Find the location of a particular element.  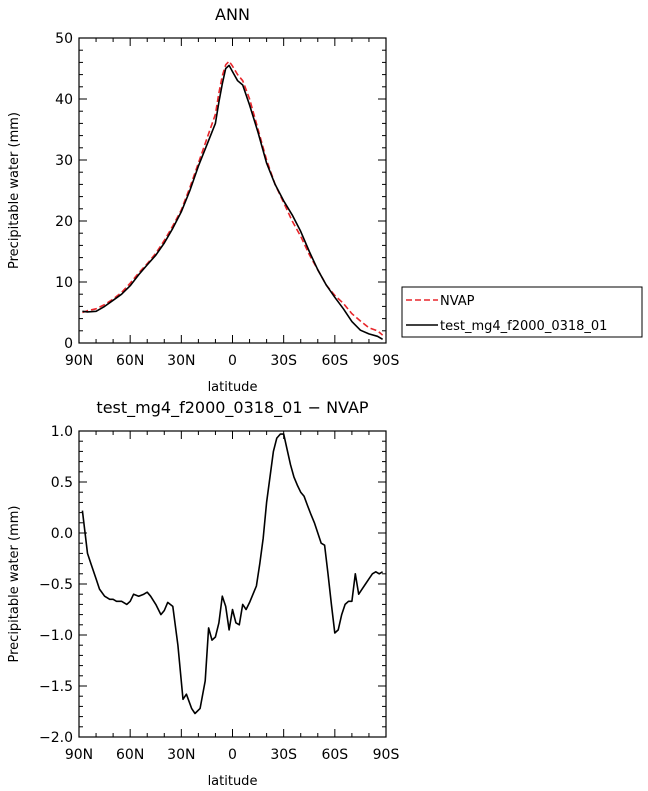

y-tick-label: −1.5 is located at coordinates (56, 687).